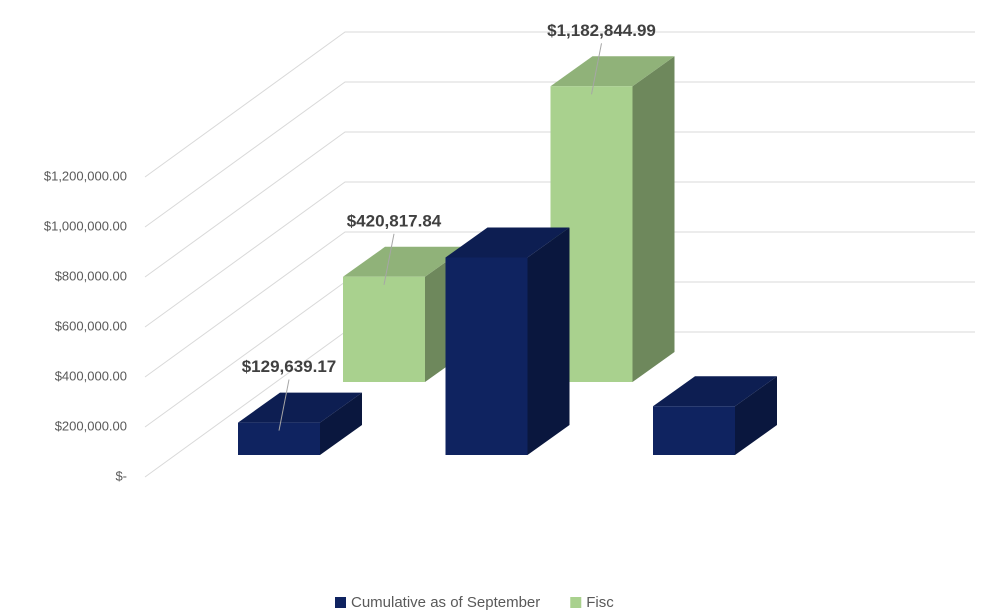 This screenshot has width=992, height=616. What do you see at coordinates (121, 475) in the screenshot?
I see `y-tick-label: $-` at bounding box center [121, 475].